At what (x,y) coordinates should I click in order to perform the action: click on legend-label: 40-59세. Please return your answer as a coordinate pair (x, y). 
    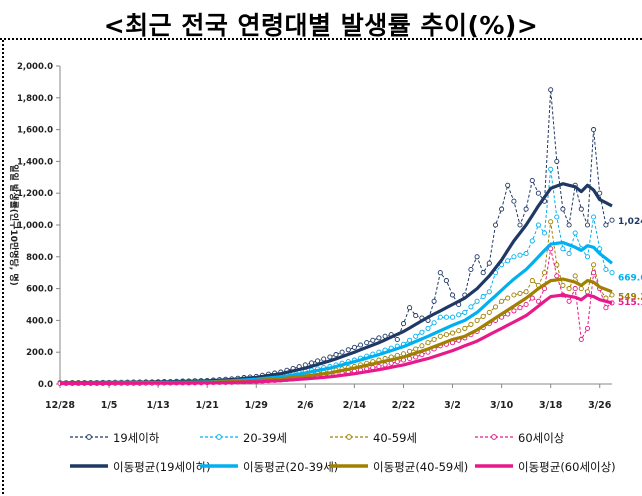
    Looking at the image, I should click on (395, 438).